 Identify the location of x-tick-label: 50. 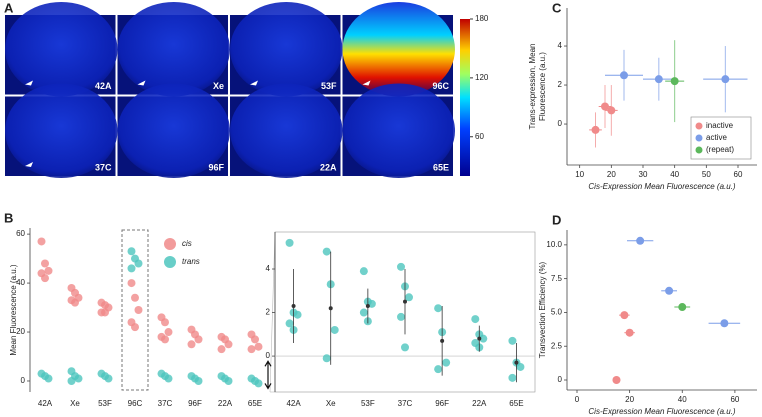
(706, 174).